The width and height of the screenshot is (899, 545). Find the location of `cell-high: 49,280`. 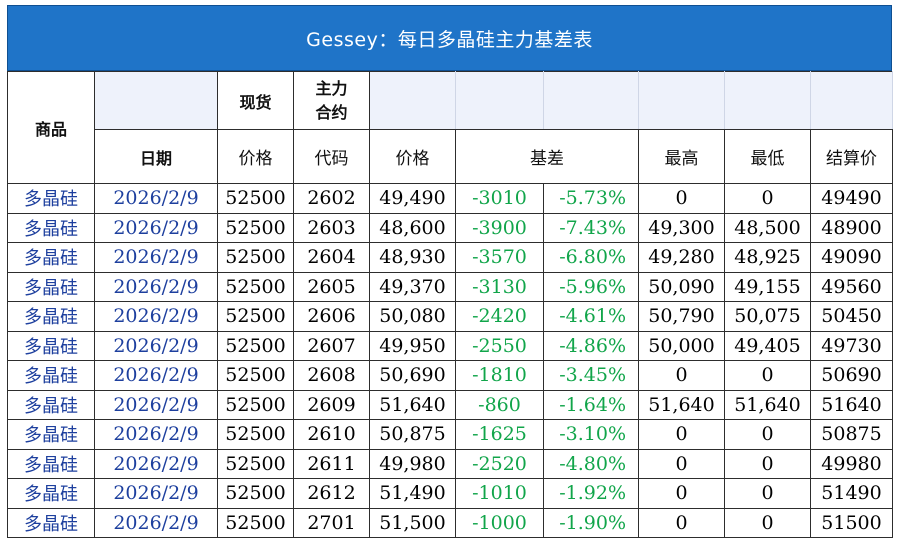

cell-high: 49,280 is located at coordinates (681, 257).